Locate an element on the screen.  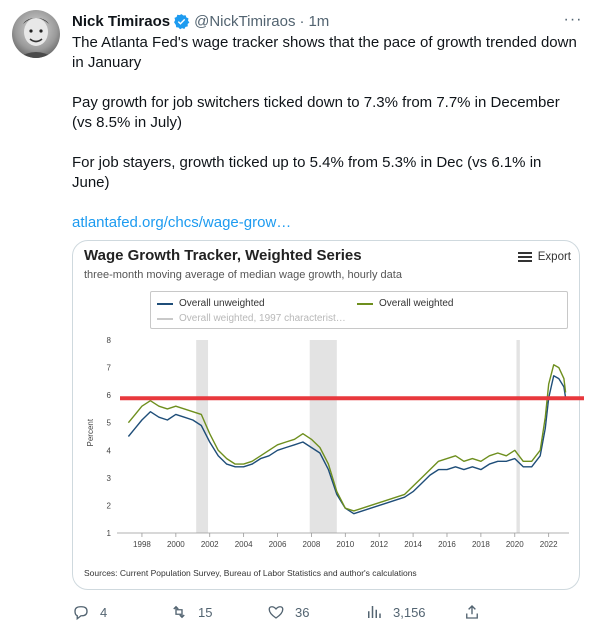
y-tick-label: 7 is located at coordinates (109, 368).